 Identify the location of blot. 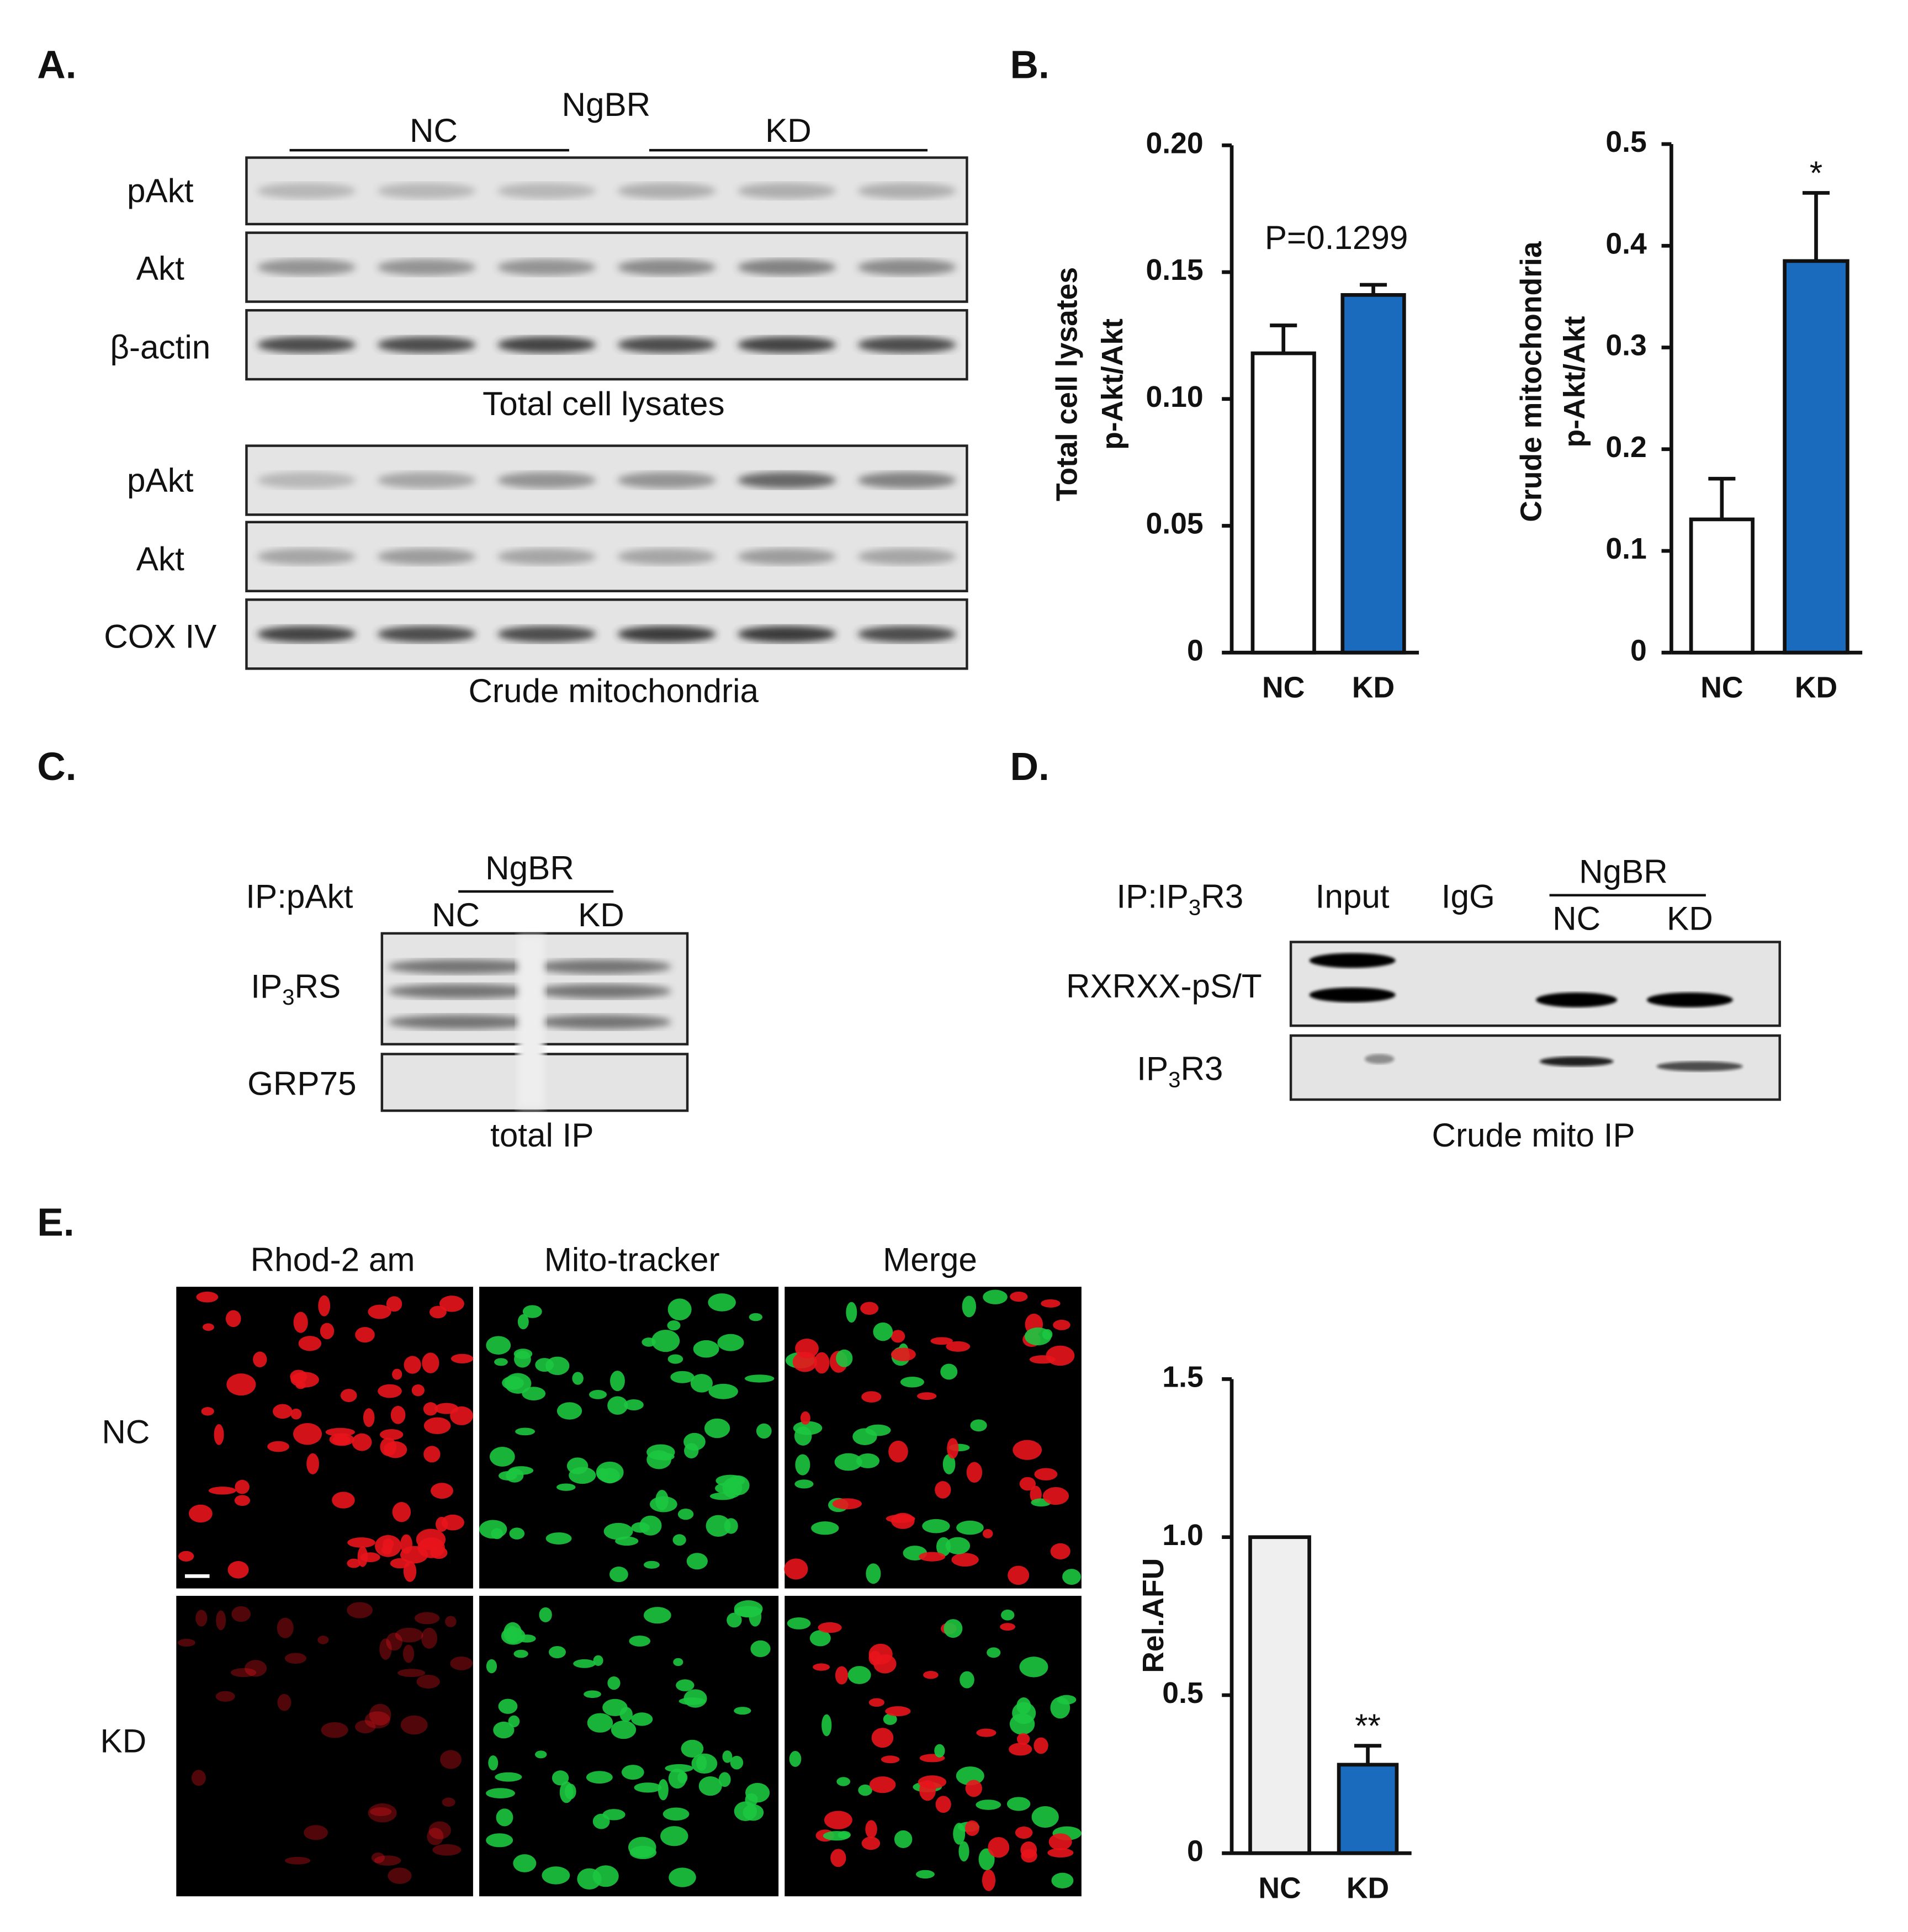
(606, 557).